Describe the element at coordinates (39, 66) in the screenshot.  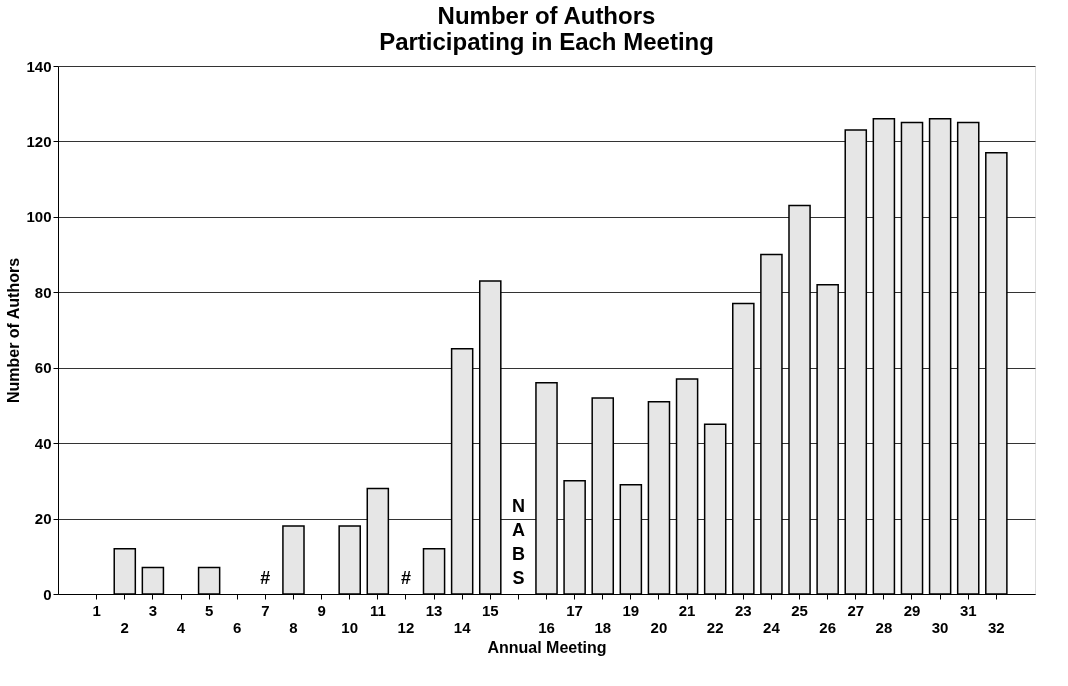
I see `y-tick-label: 140` at that location.